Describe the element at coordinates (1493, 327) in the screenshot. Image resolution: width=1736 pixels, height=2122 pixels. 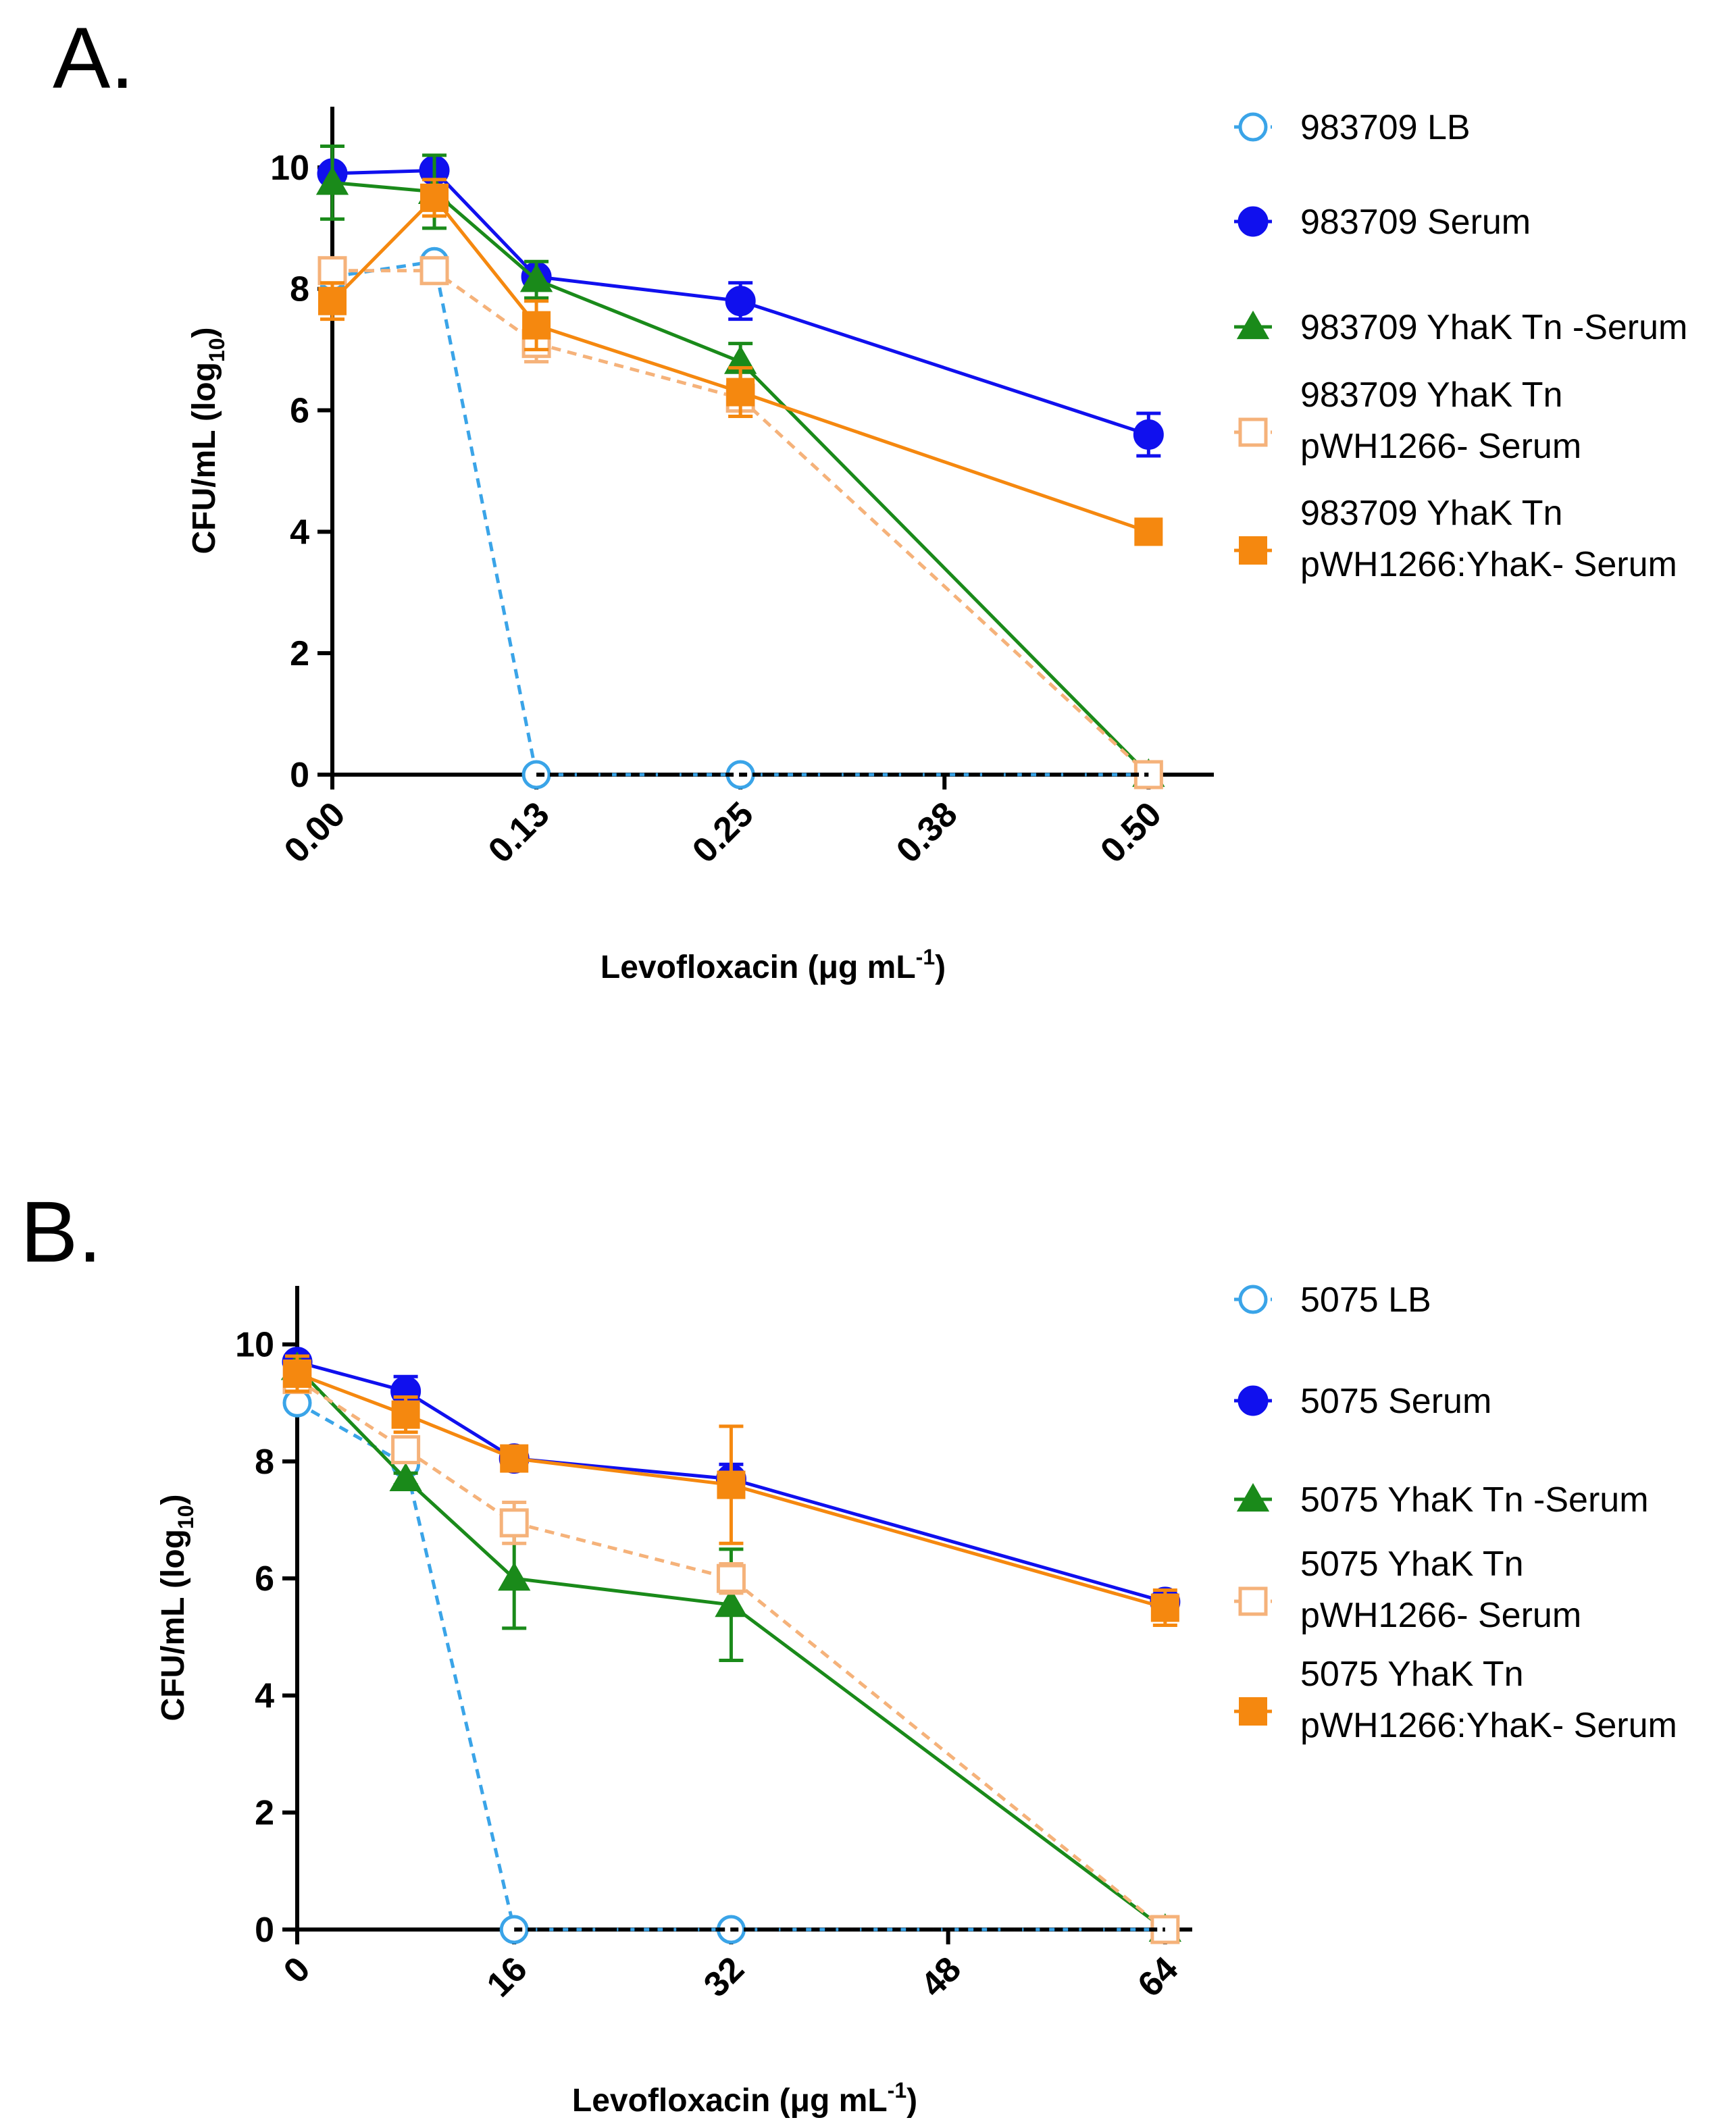
I see `panel-a-legend-label: 983709 YhaK Tn -Serum` at that location.